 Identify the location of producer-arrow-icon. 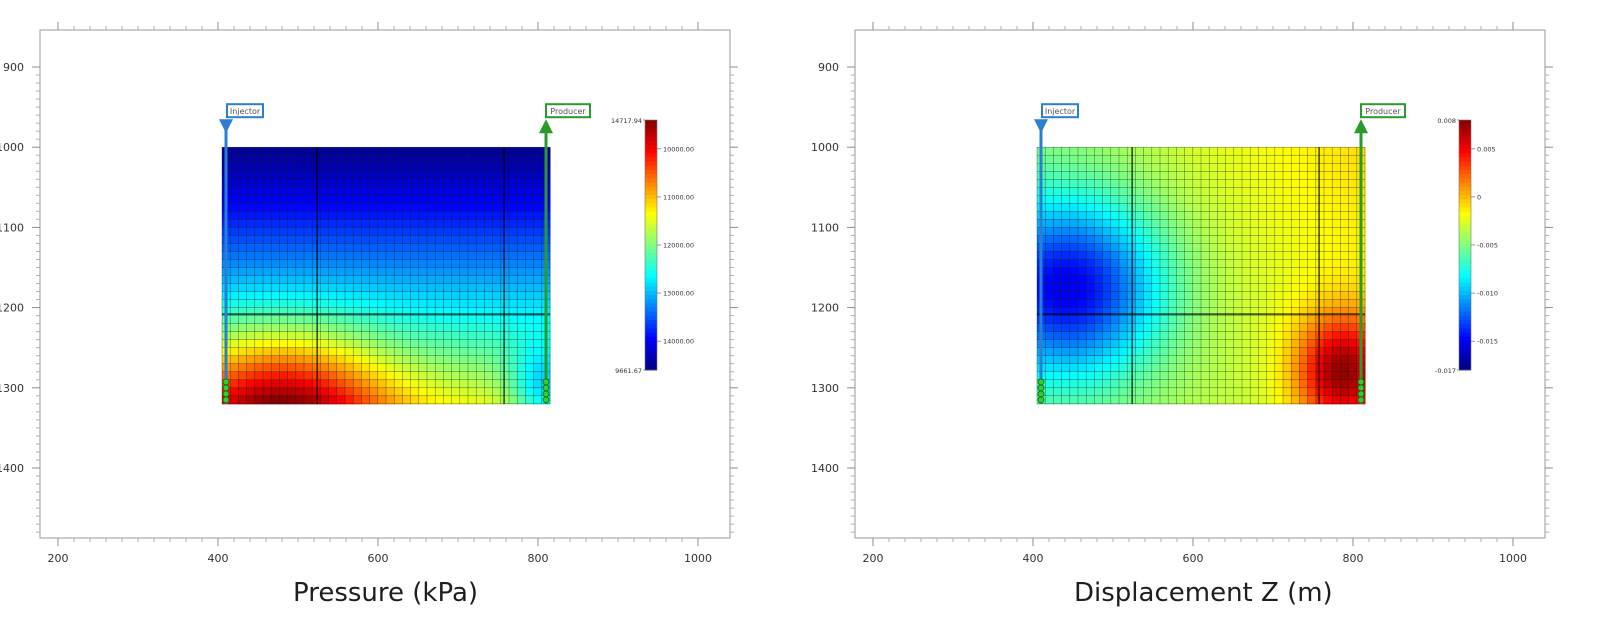
(546, 126).